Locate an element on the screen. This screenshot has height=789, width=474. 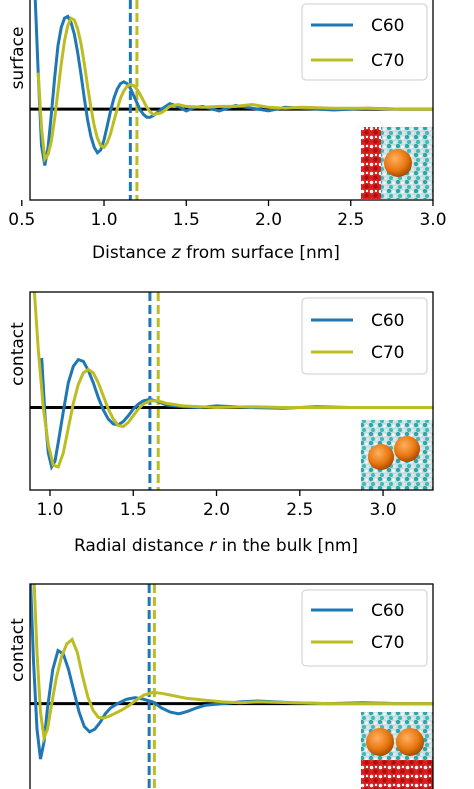
x-tick-label: 0.5 is located at coordinates (21, 220).